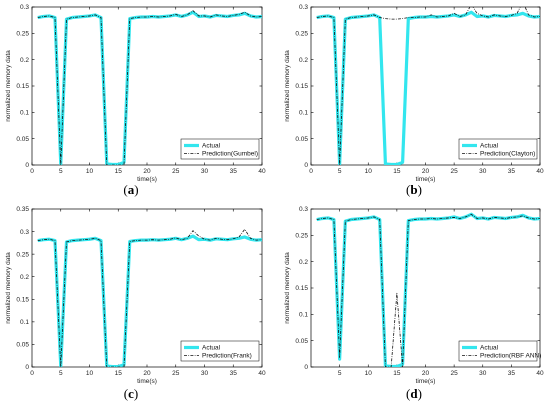 Image resolution: width=550 pixels, height=408 pixels. What do you see at coordinates (130, 189) in the screenshot?
I see `panel-label: (a)` at bounding box center [130, 189].